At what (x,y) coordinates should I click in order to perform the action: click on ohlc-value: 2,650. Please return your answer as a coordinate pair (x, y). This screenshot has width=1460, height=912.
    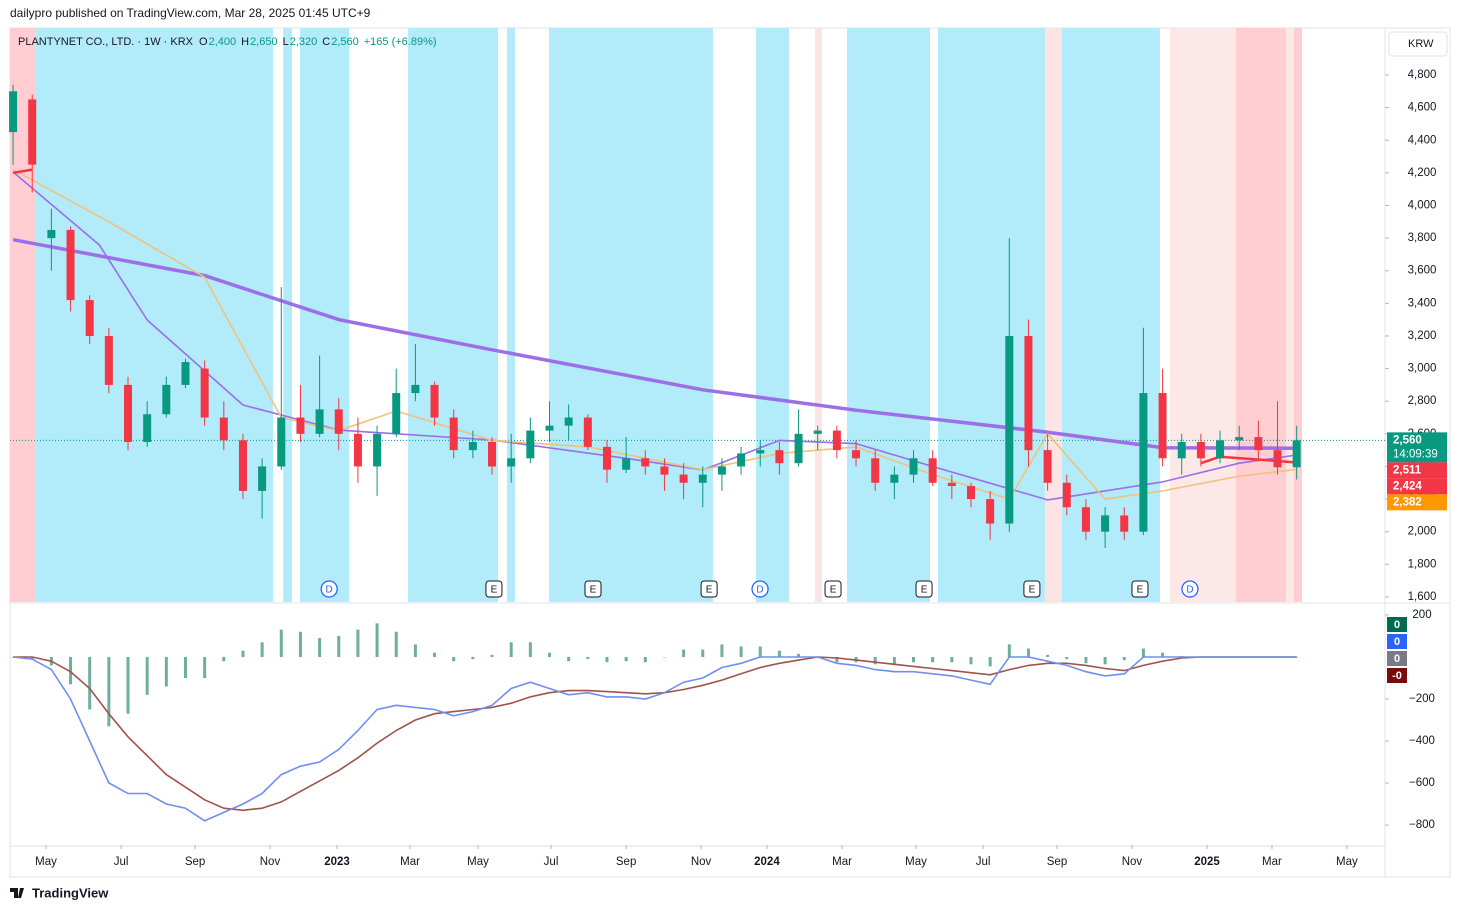
    Looking at the image, I should click on (264, 42).